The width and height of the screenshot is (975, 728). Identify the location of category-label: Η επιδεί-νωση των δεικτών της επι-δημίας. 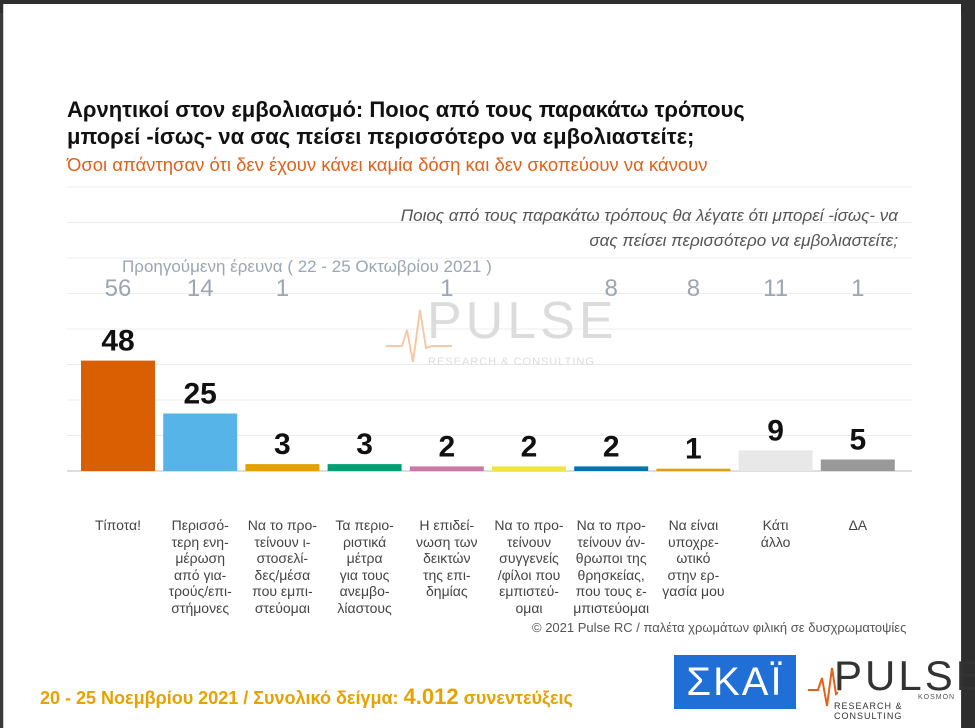
(447, 558).